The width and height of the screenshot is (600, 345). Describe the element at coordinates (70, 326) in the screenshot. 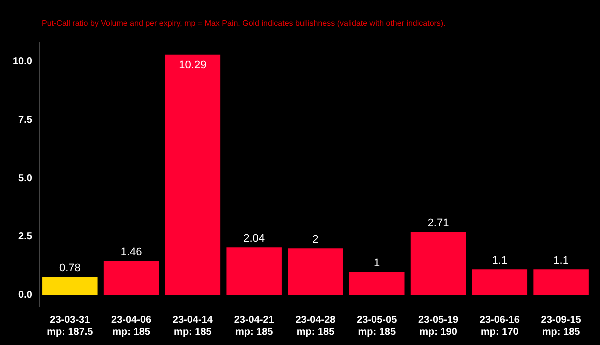

I see `x-tick-label: 23-03-31 mp: 187.5` at that location.